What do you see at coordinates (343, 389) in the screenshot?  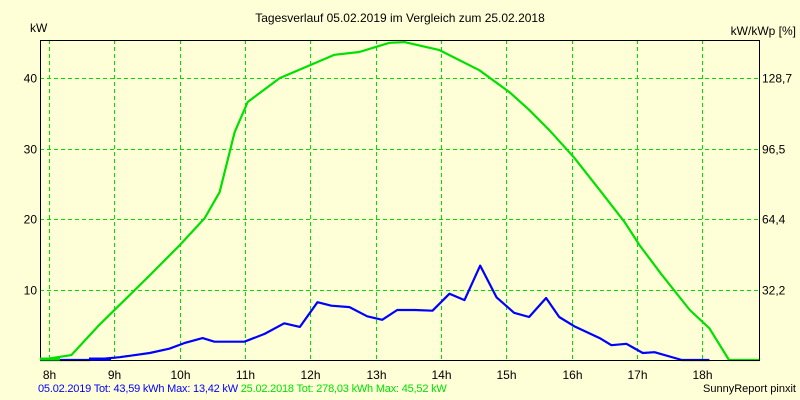 I see `legend-series-2: 25.02.2018 Tot: 278,03 kWh Max: 45,52 kW` at bounding box center [343, 389].